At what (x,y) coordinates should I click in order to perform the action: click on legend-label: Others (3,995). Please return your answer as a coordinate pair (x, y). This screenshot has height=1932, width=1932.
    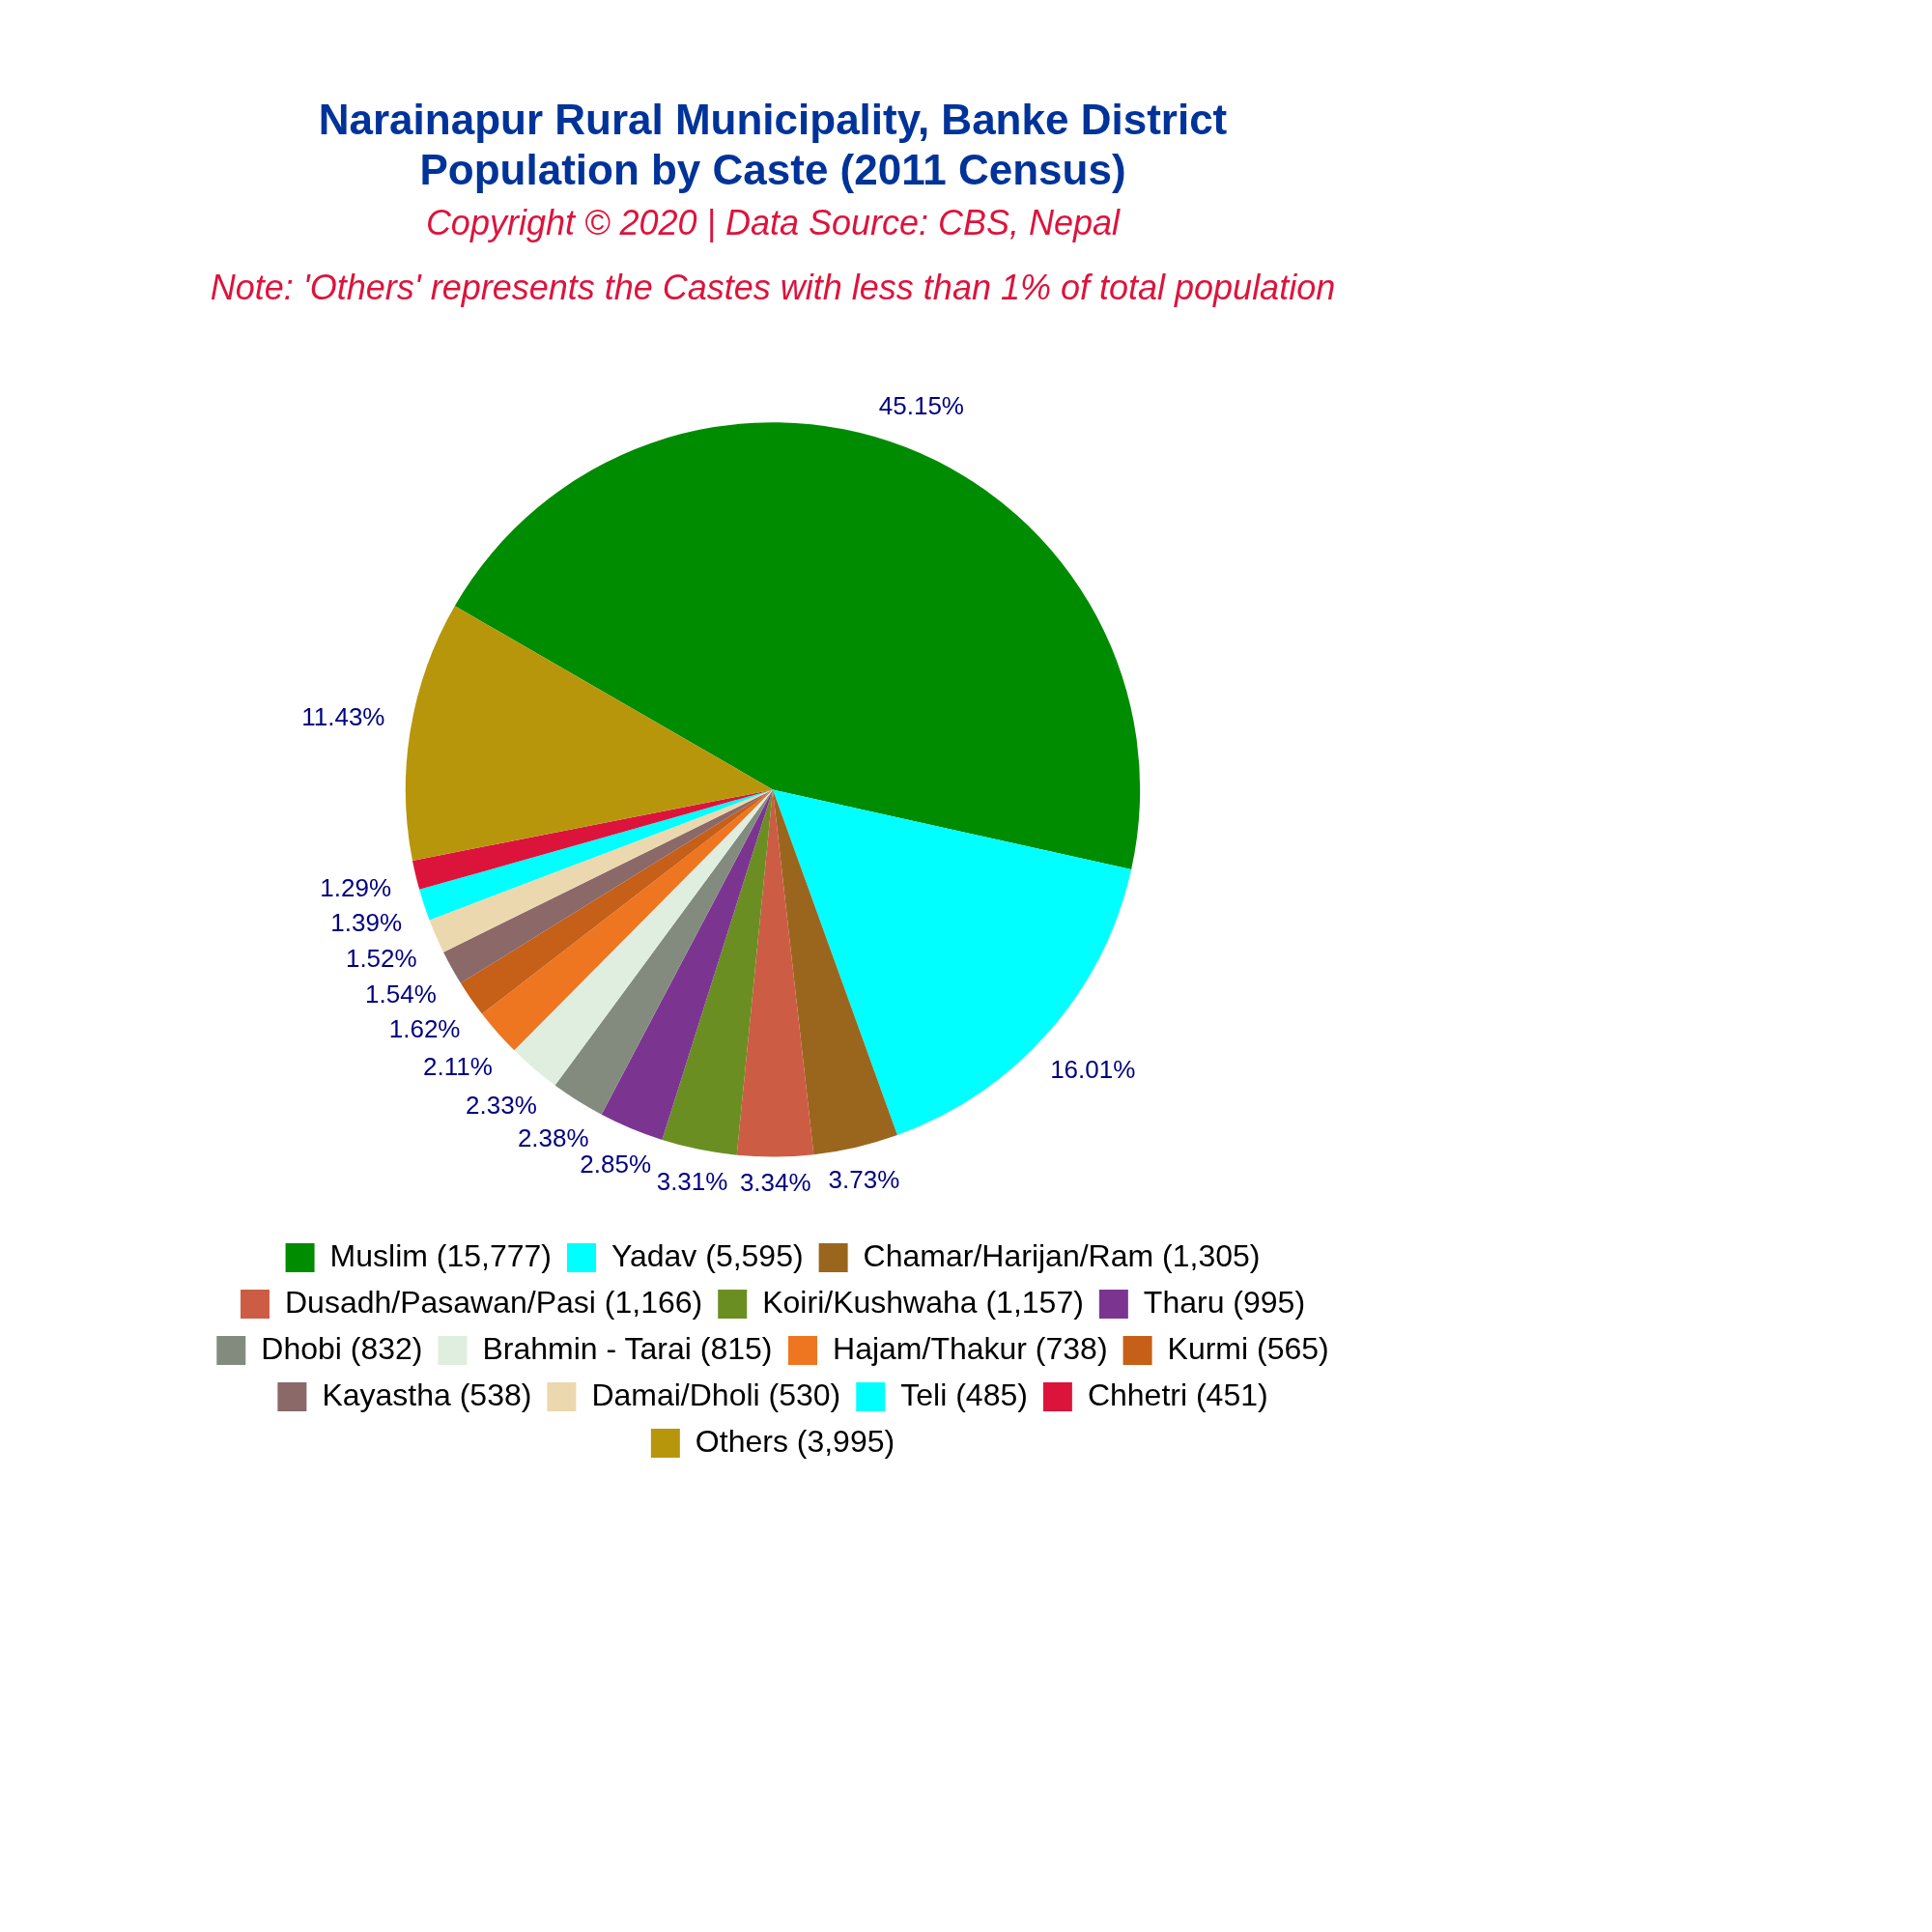
    Looking at the image, I should click on (795, 1441).